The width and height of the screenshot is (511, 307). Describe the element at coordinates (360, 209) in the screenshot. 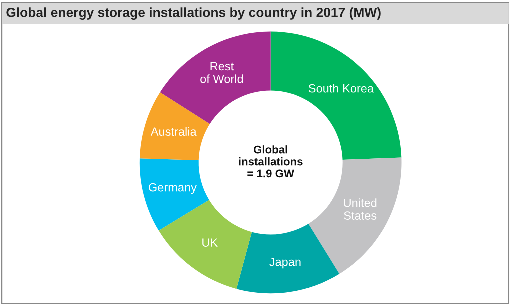

I see `slice-label: United States` at that location.